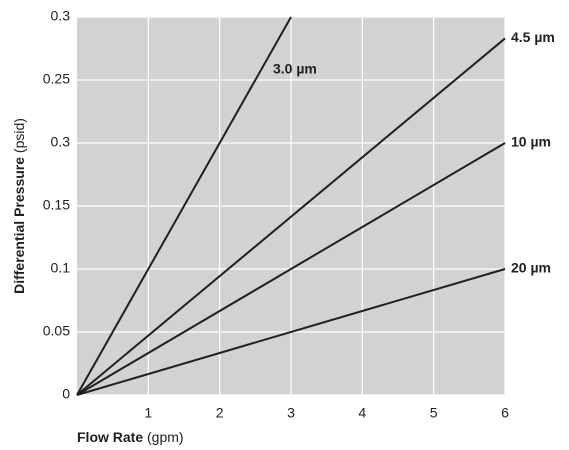 The width and height of the screenshot is (569, 450). I want to click on y-tick-label: 0.05, so click(56, 331).